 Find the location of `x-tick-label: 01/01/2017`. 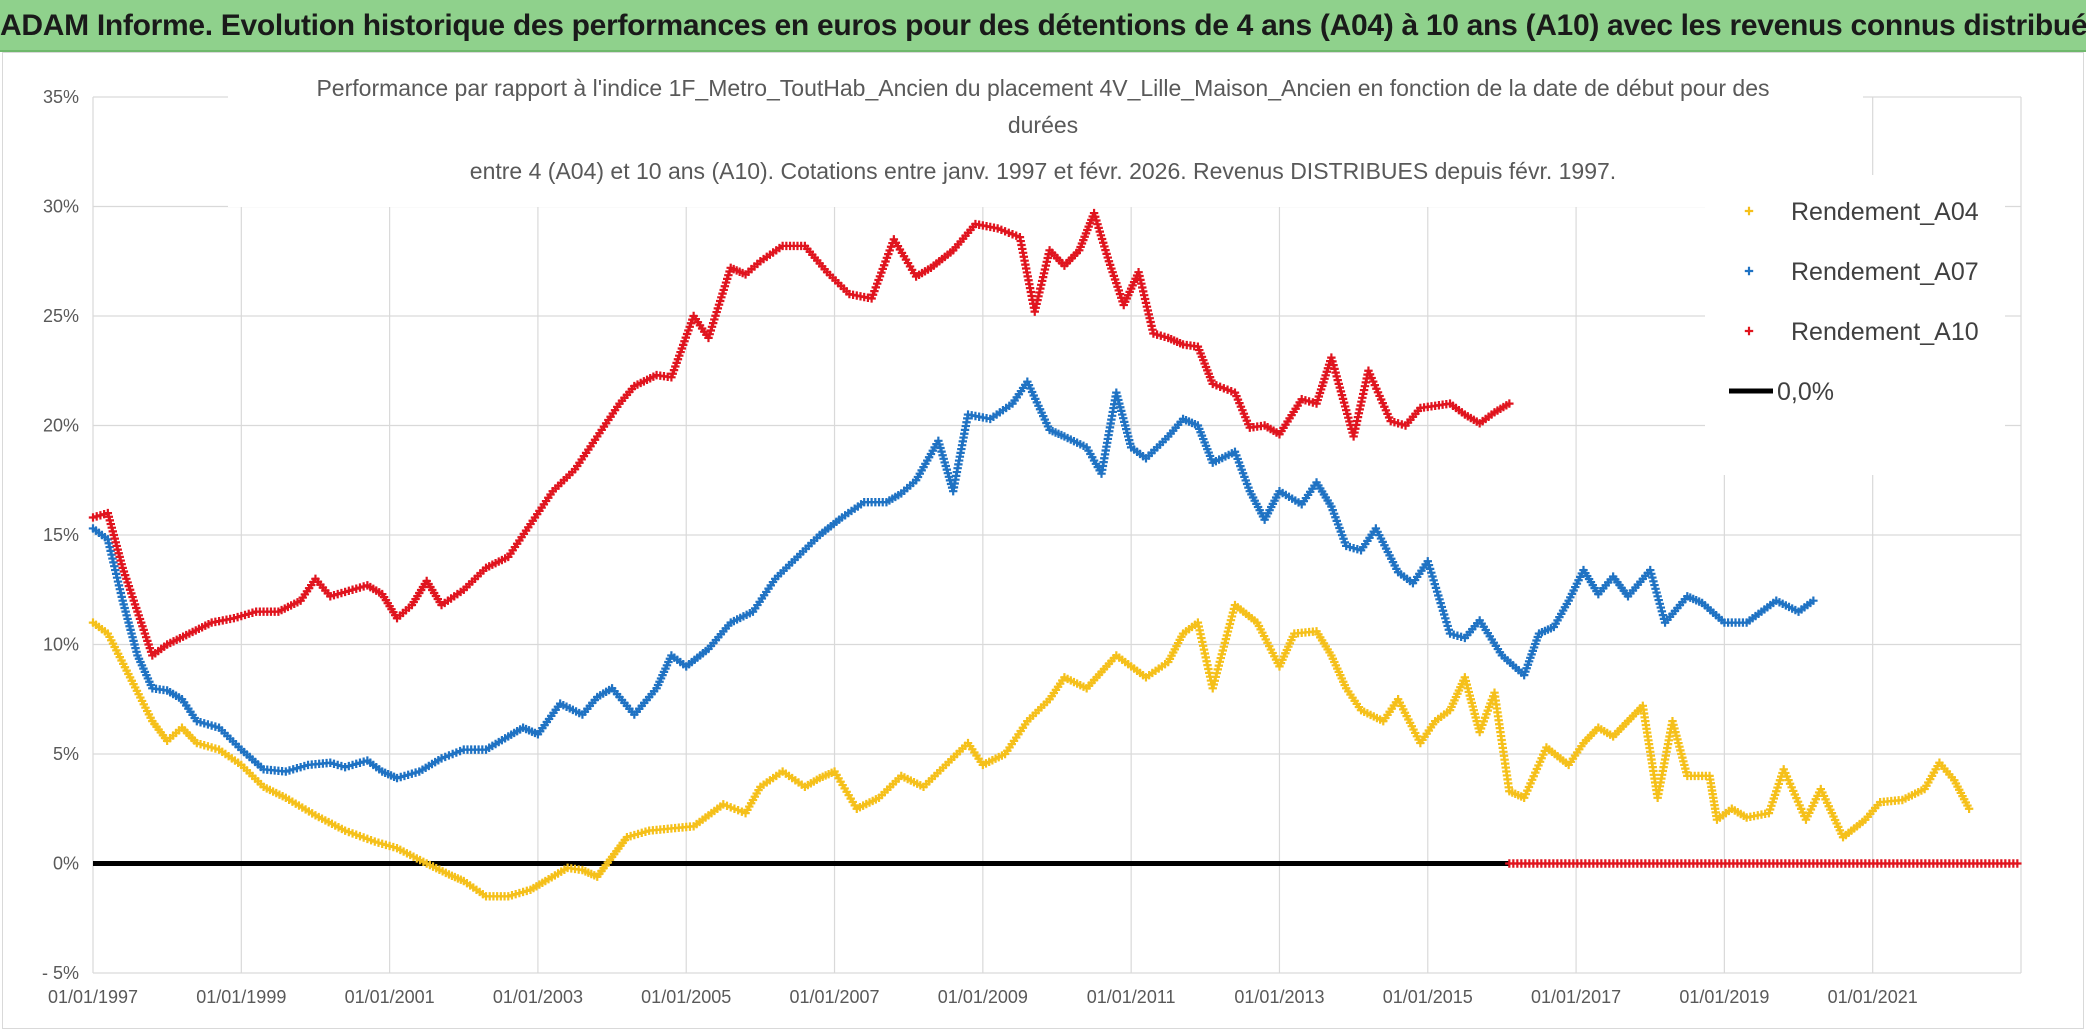

x-tick-label: 01/01/2017 is located at coordinates (1576, 997).